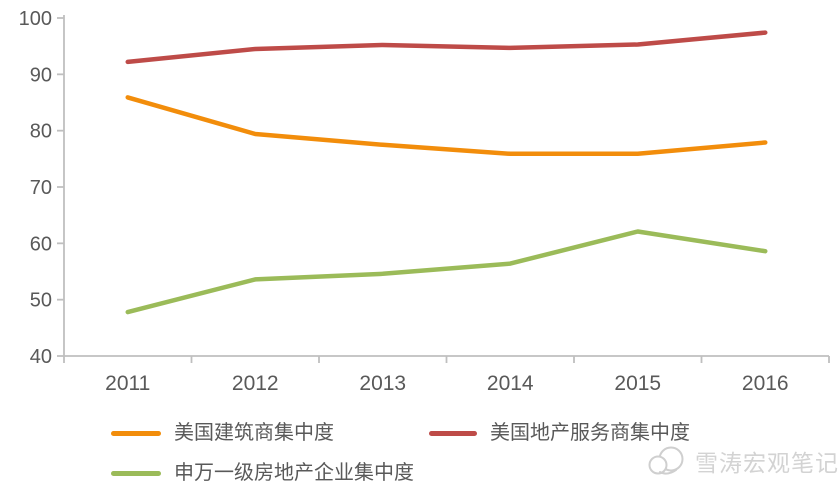 This screenshot has height=492, width=839. Describe the element at coordinates (666, 460) in the screenshot. I see `cloud-logo-icon` at that location.